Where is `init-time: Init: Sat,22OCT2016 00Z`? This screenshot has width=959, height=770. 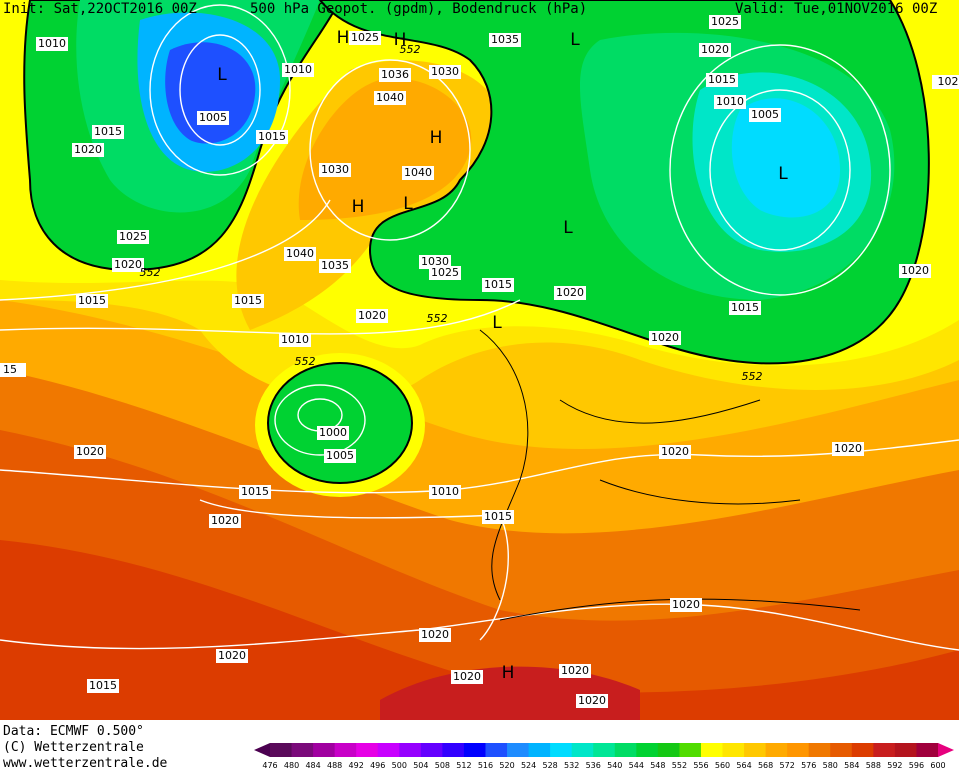
init-time: Init: Sat,22OCT2016 00Z is located at coordinates (100, 9).